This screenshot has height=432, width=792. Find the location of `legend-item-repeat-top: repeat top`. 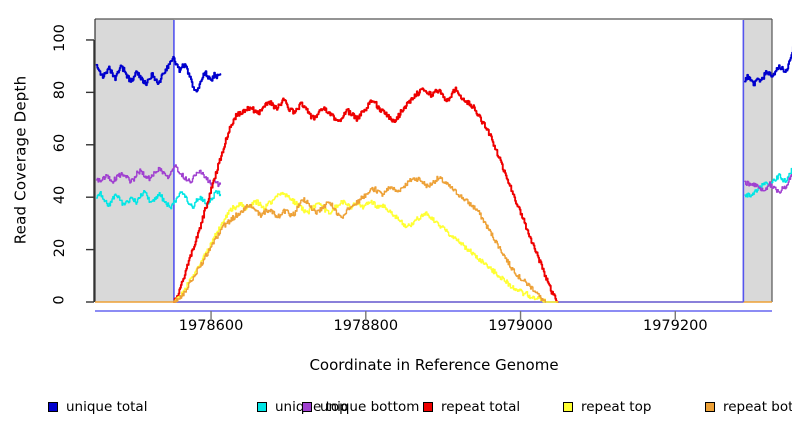

legend-item-repeat-top: repeat top is located at coordinates (607, 407).